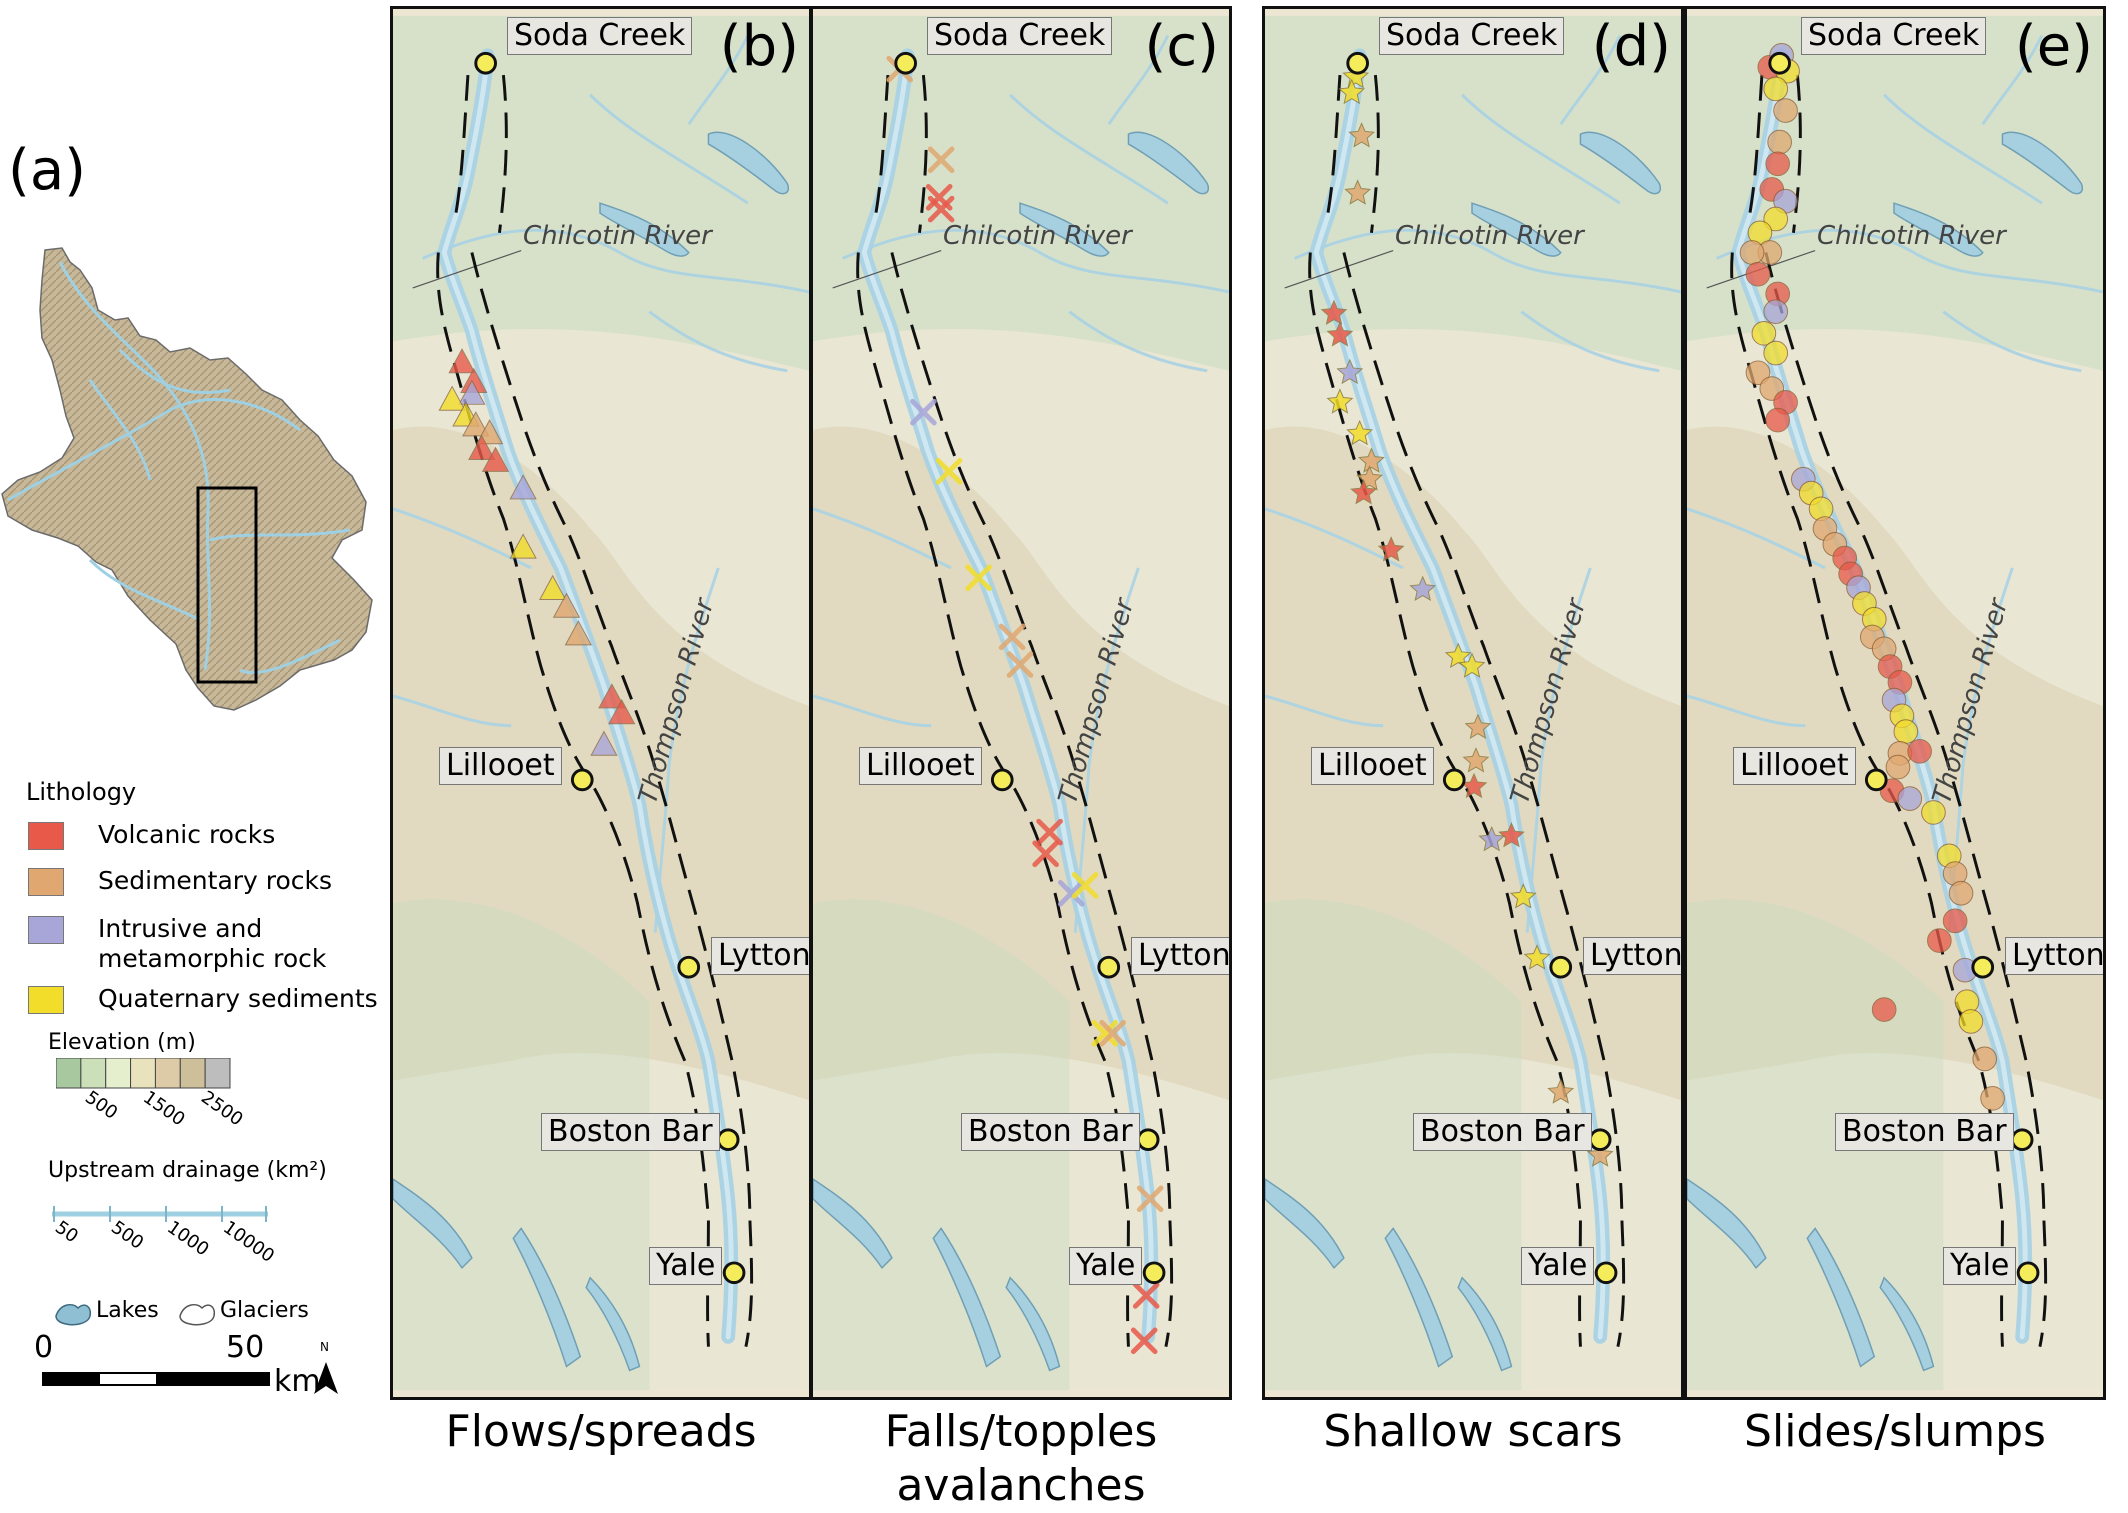 The image size is (2128, 1513). I want to click on panel-caption-line1: Slides/slumps, so click(1895, 1431).